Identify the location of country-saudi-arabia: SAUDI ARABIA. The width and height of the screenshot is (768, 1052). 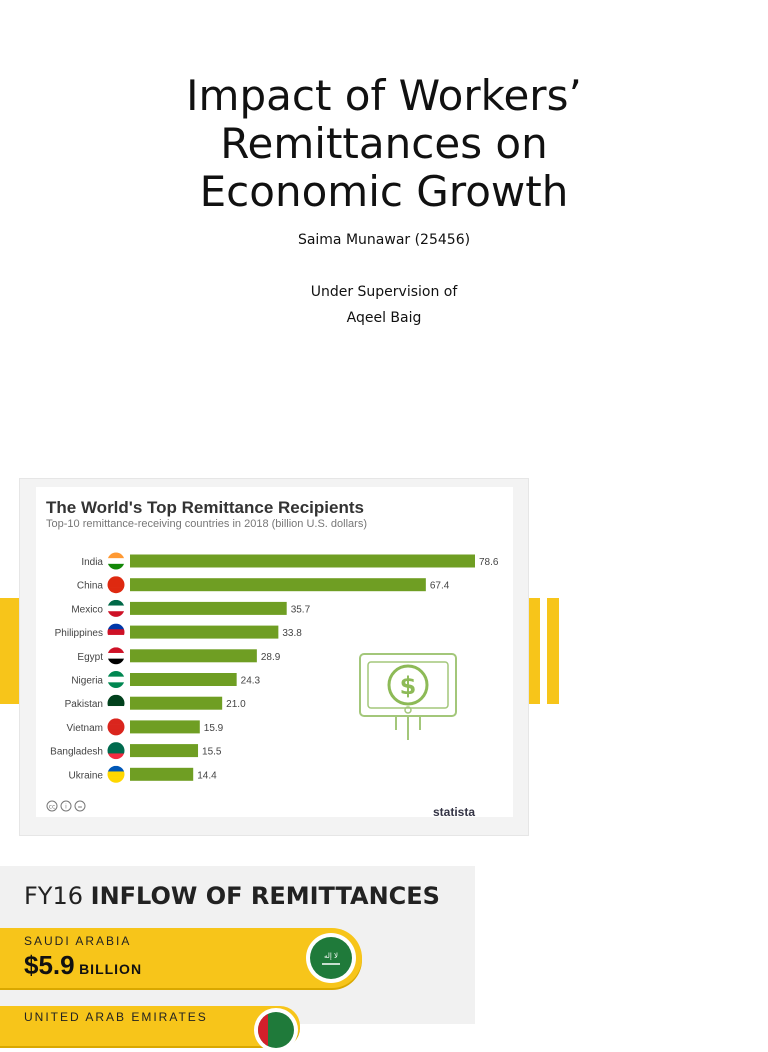
(78, 941).